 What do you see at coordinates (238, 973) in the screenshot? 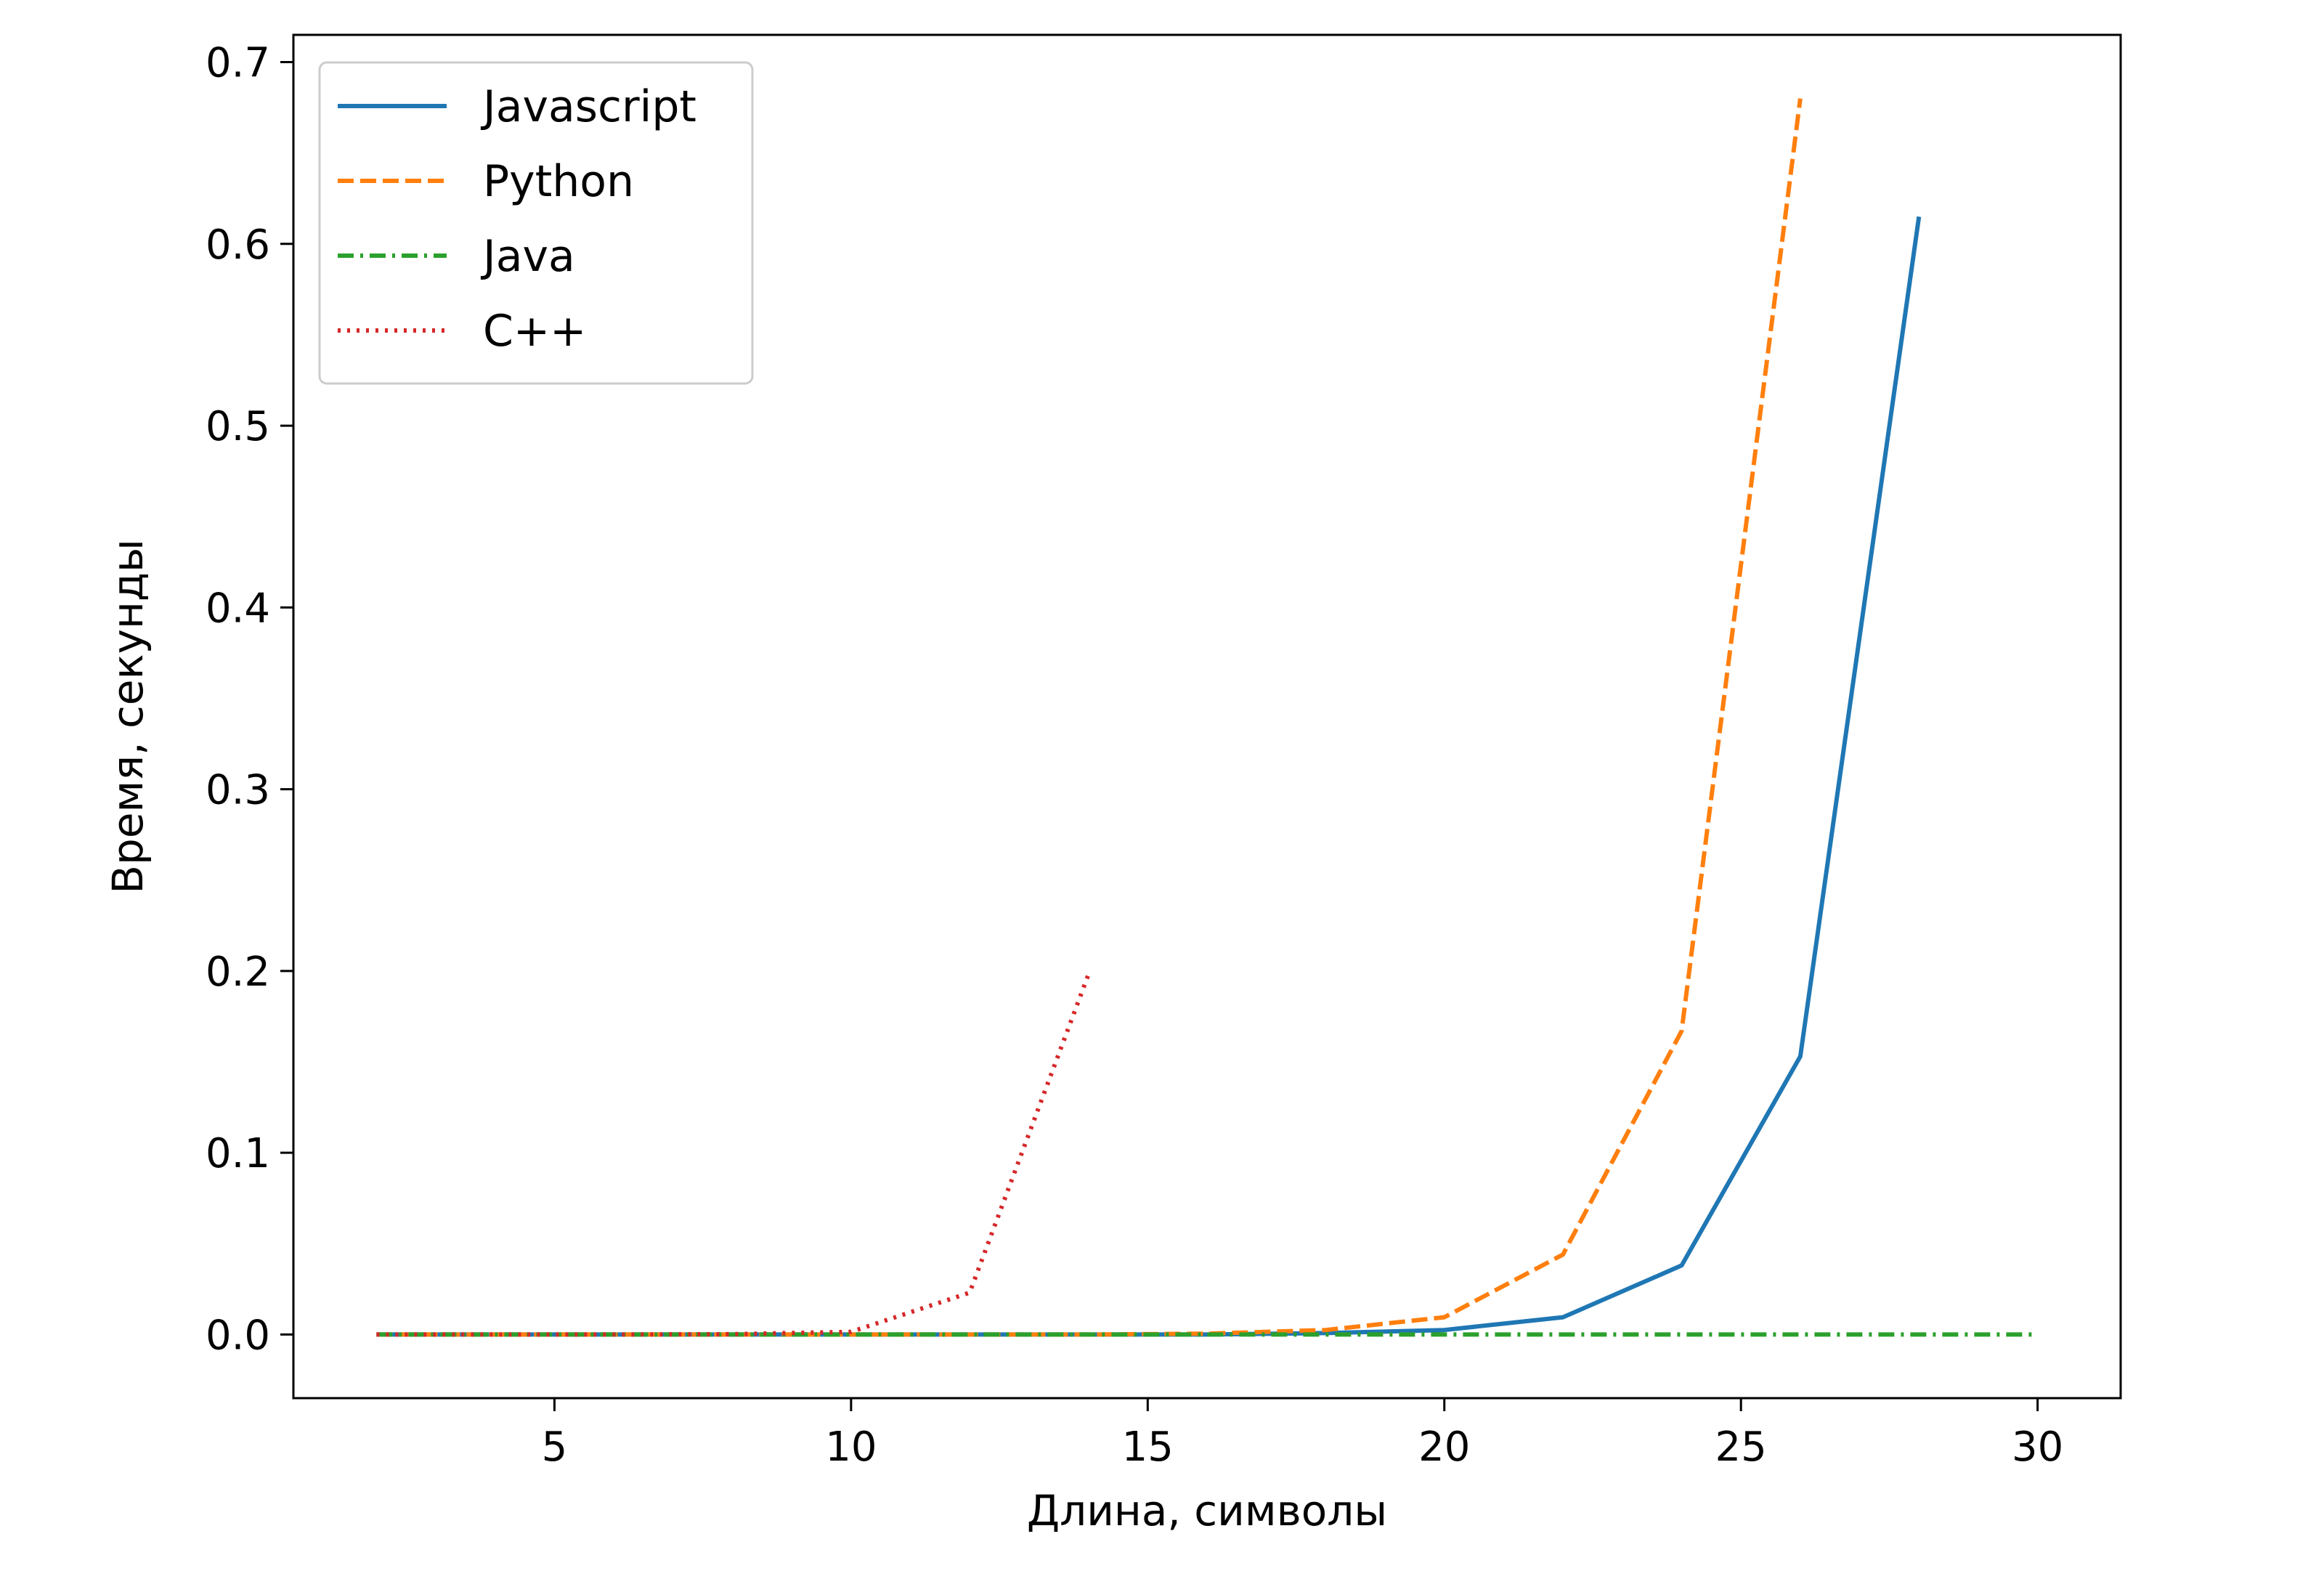
I see `y-tick-label: 0.2` at bounding box center [238, 973].